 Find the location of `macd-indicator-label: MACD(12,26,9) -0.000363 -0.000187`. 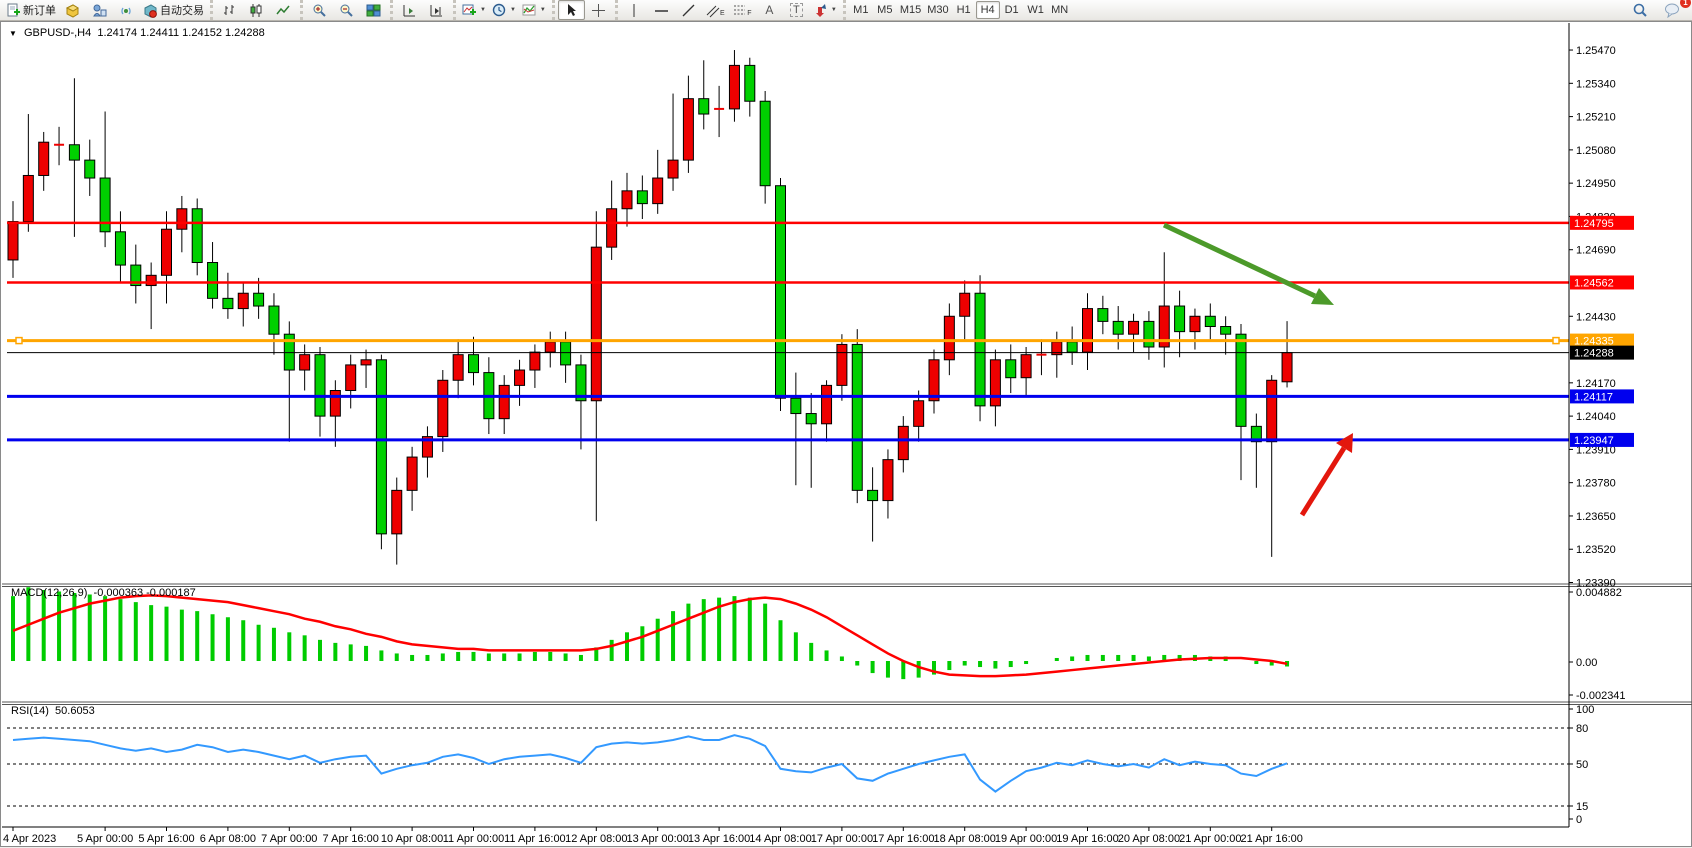

macd-indicator-label: MACD(12,26,9) -0.000363 -0.000187 is located at coordinates (103, 593).